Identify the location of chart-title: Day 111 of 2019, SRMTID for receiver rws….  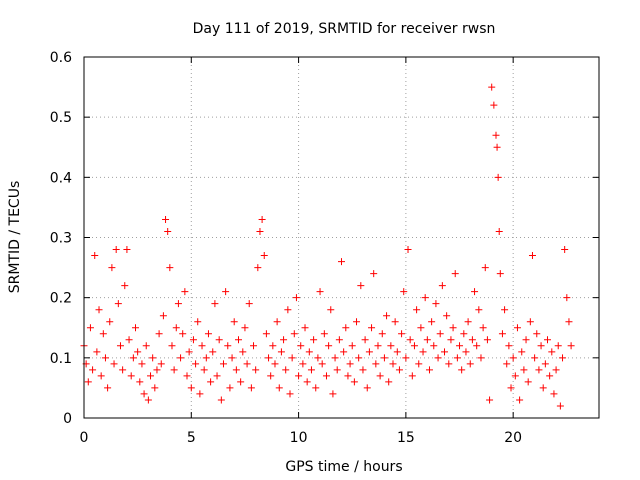
(344, 29).